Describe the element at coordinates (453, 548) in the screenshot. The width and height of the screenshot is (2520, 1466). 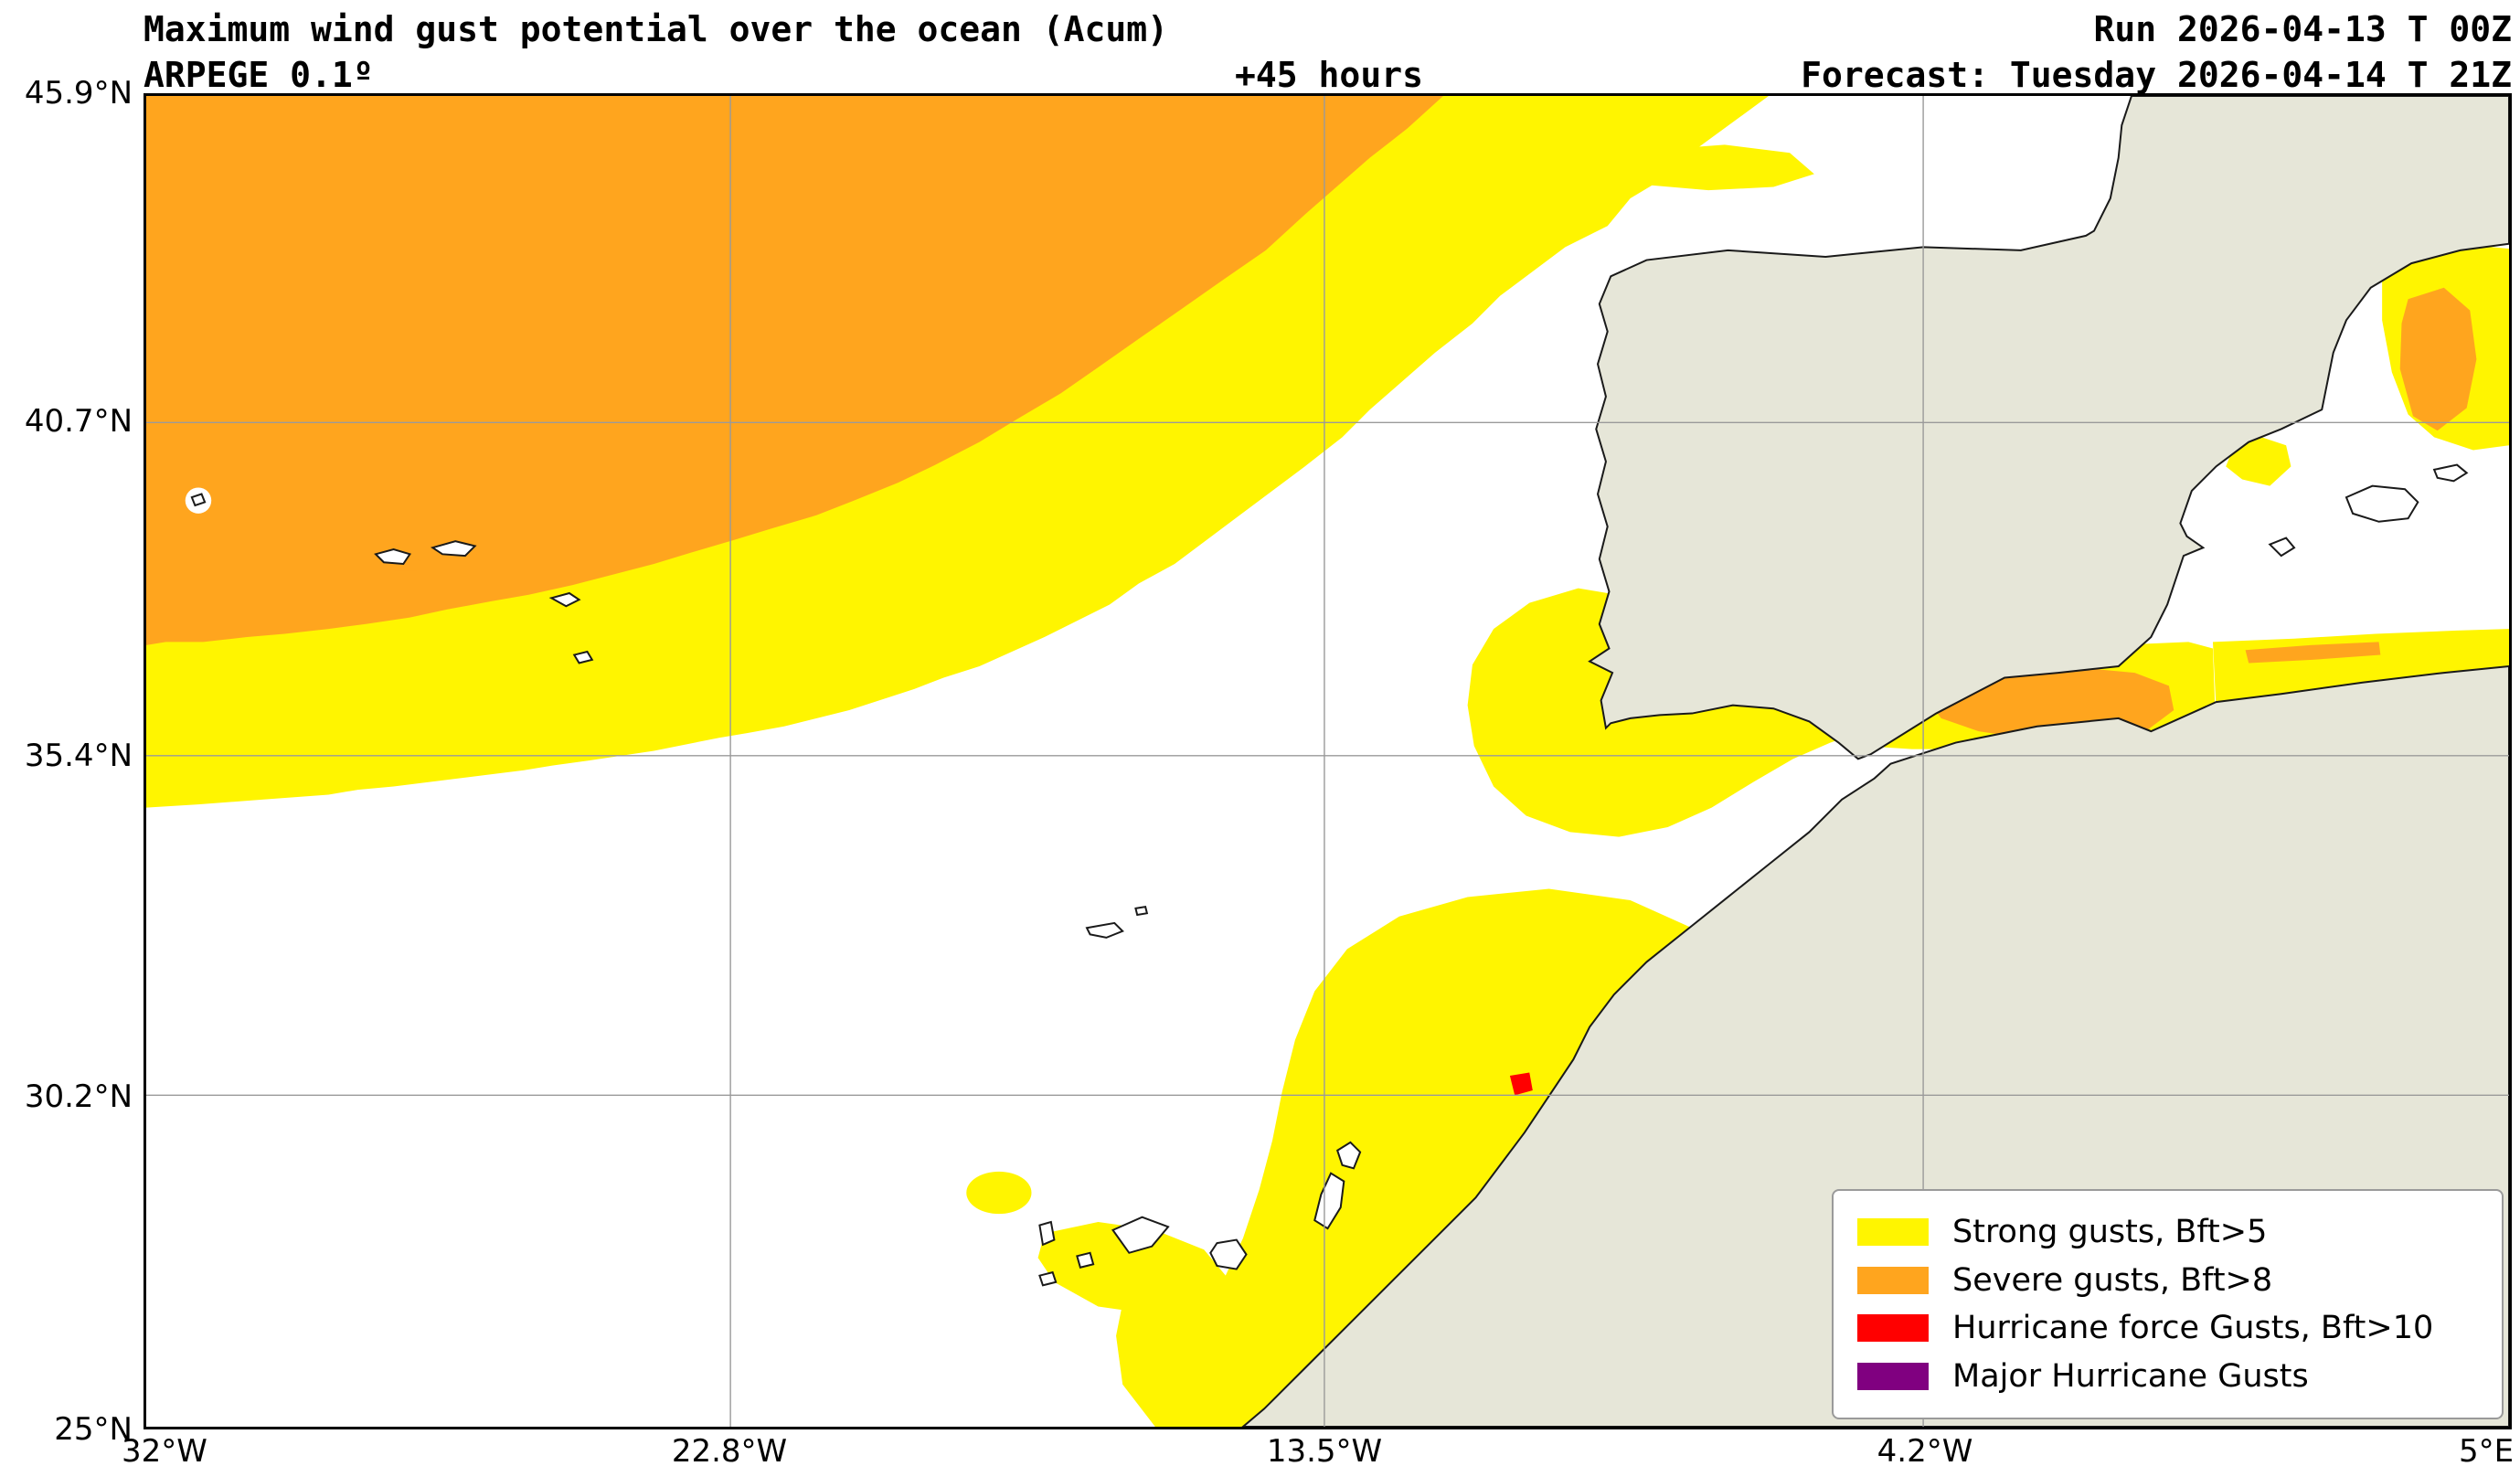
I see `island-azores-pico` at that location.